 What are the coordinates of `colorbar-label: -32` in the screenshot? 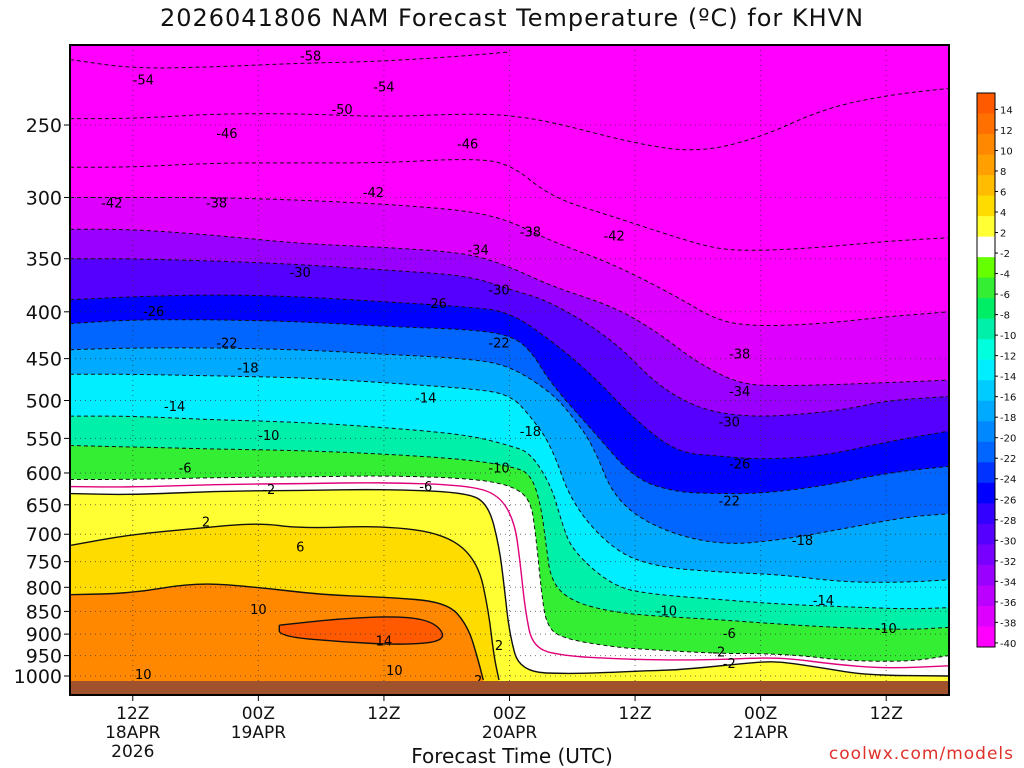 It's located at (1008, 562).